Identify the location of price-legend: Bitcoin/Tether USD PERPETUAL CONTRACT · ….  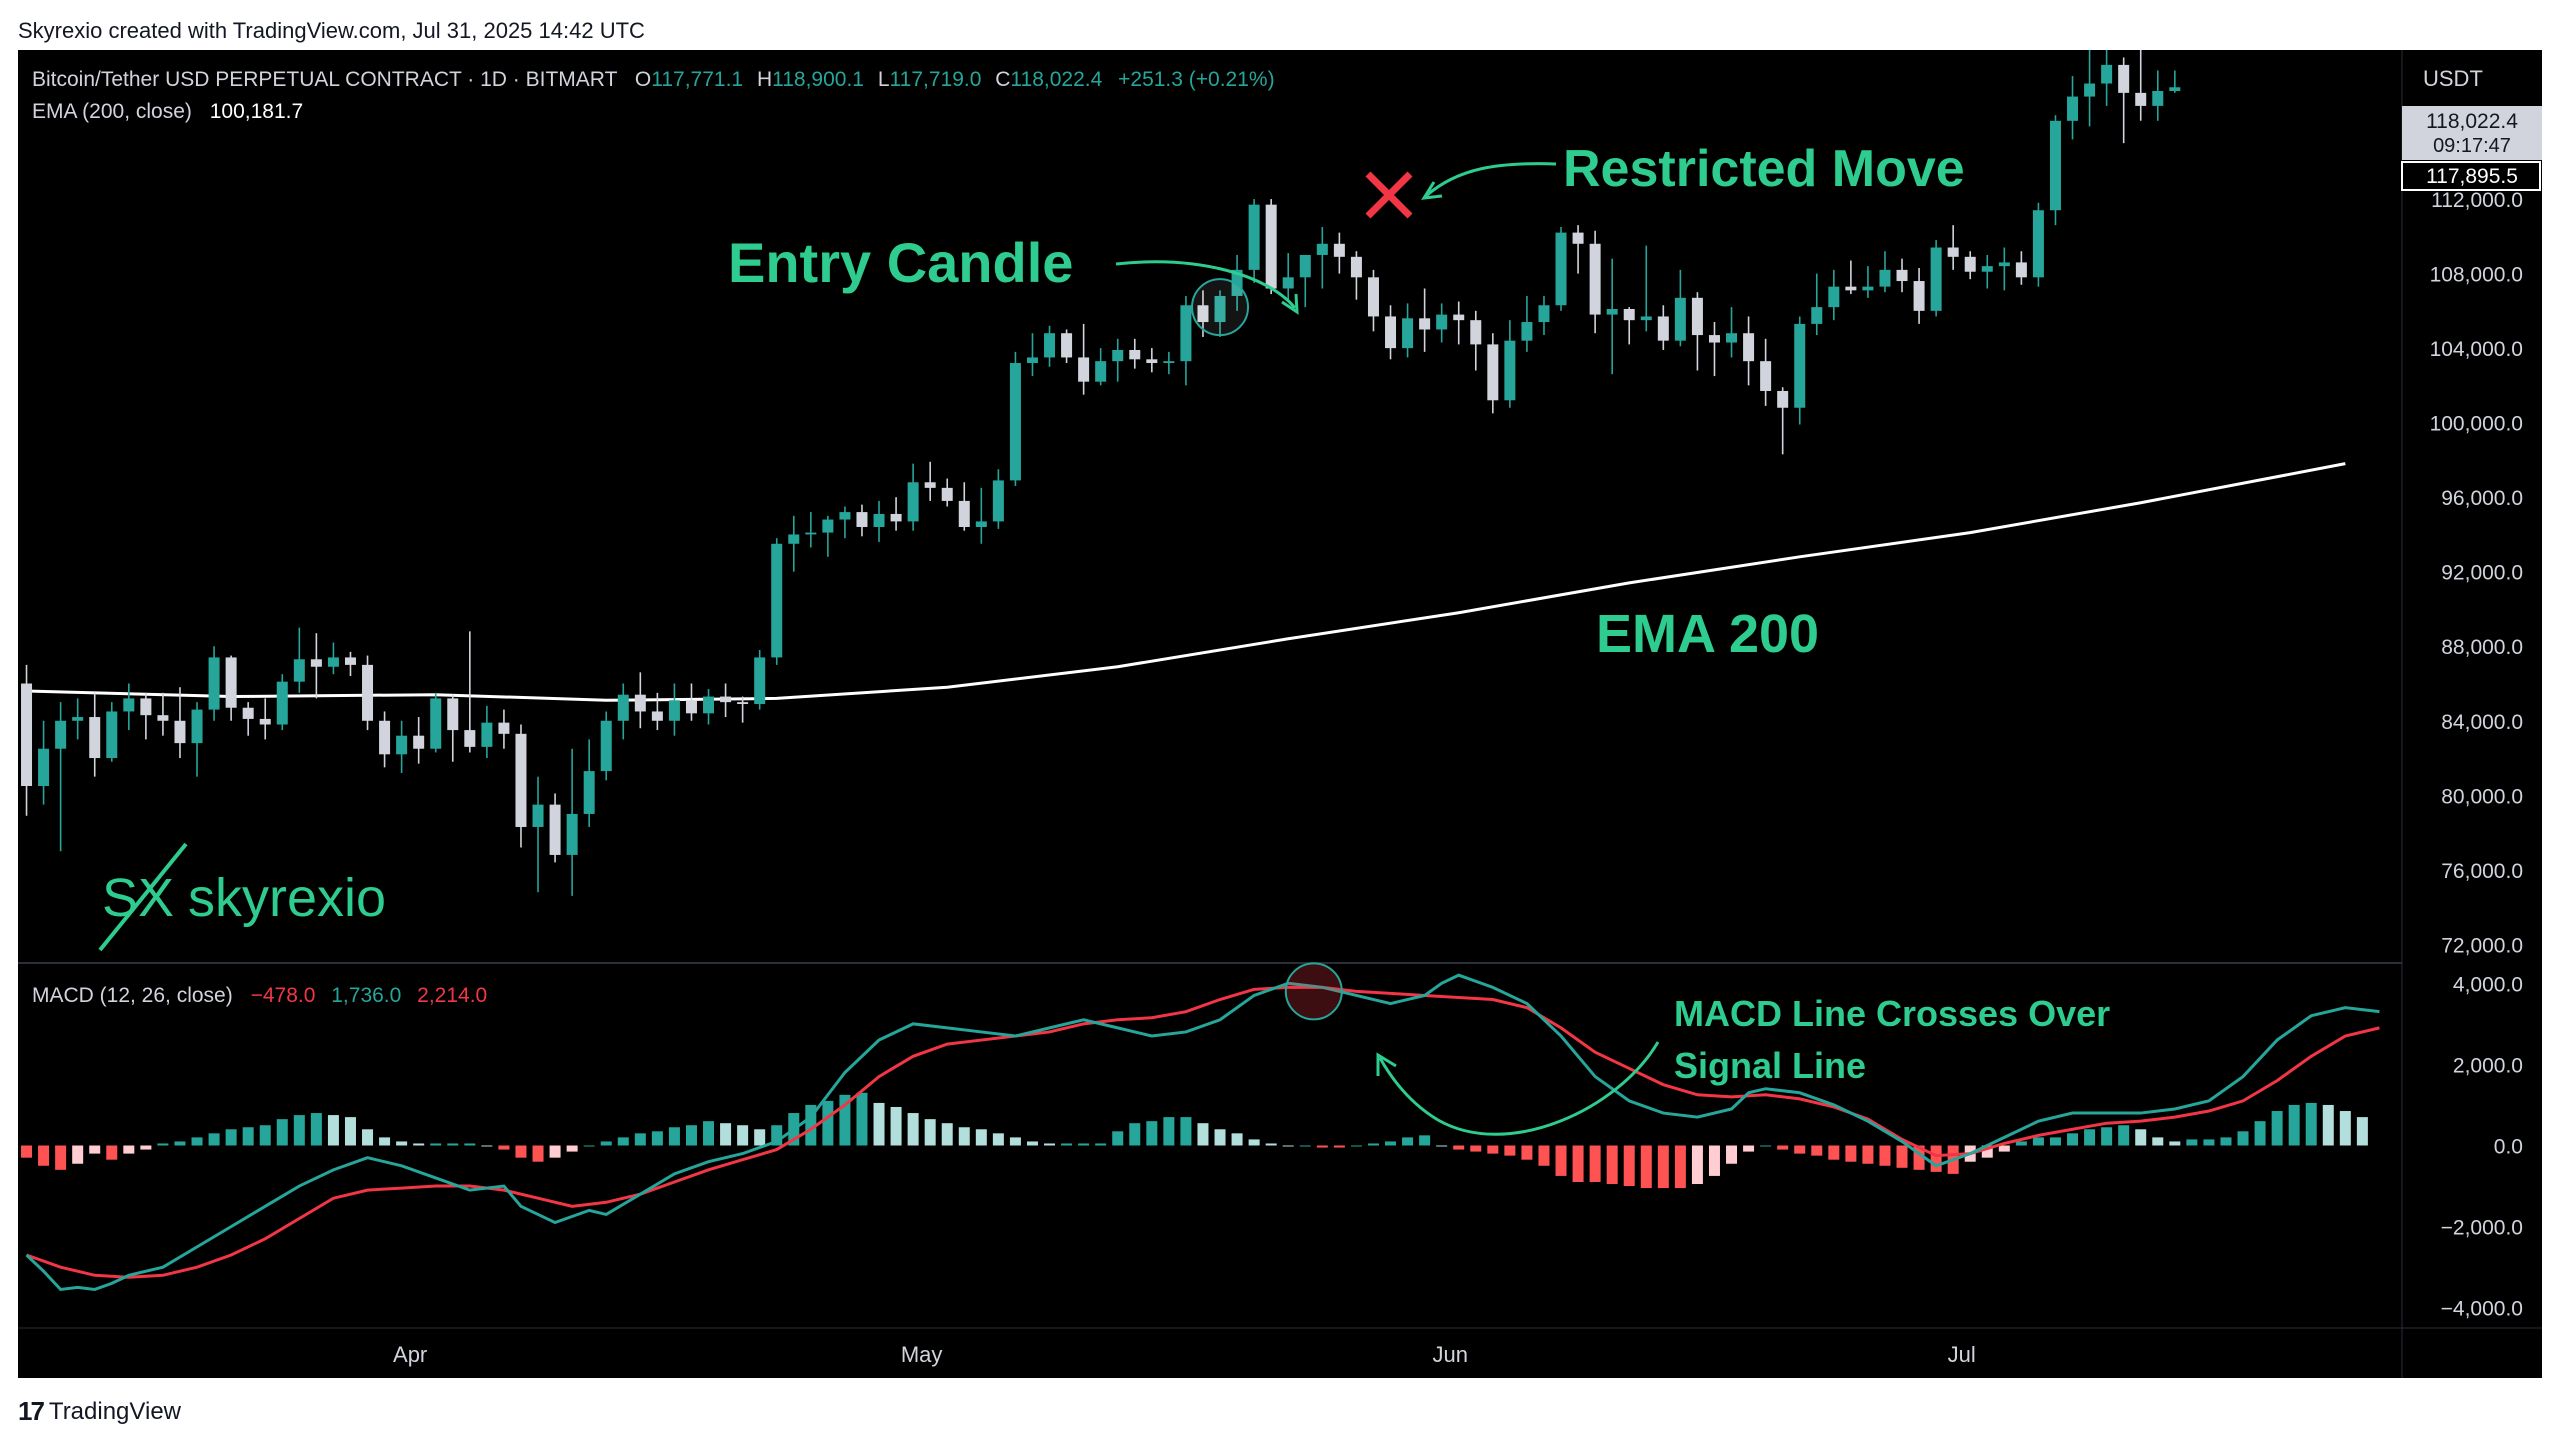
(653, 79).